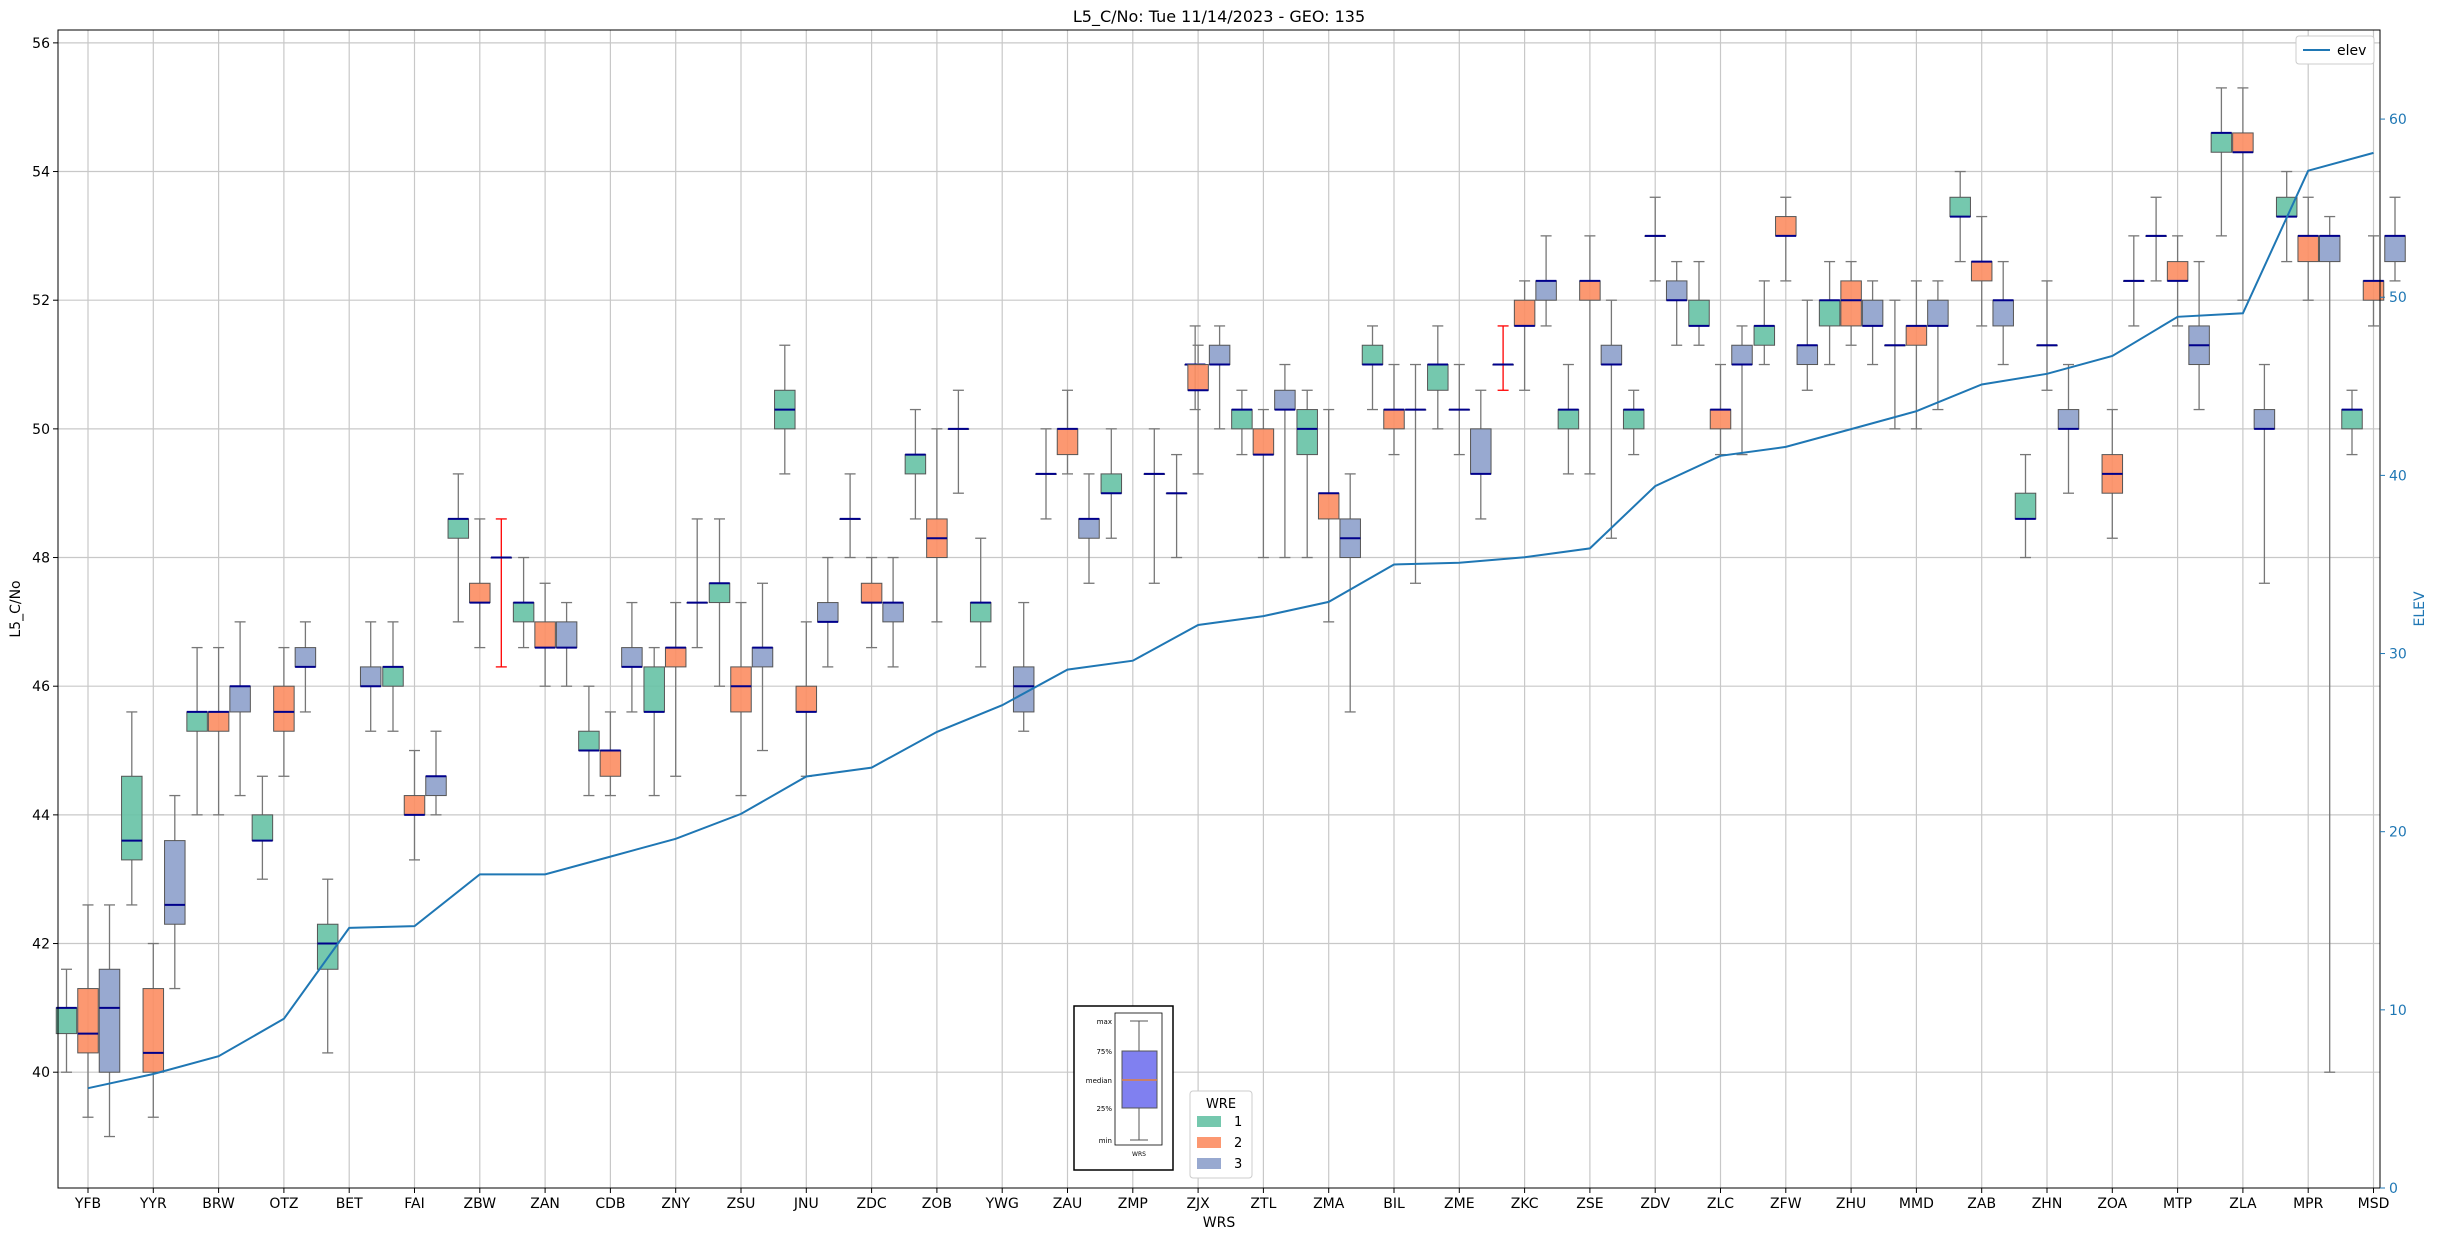  What do you see at coordinates (16, 608) in the screenshot?
I see `y-axis-label: L5_C/No` at bounding box center [16, 608].